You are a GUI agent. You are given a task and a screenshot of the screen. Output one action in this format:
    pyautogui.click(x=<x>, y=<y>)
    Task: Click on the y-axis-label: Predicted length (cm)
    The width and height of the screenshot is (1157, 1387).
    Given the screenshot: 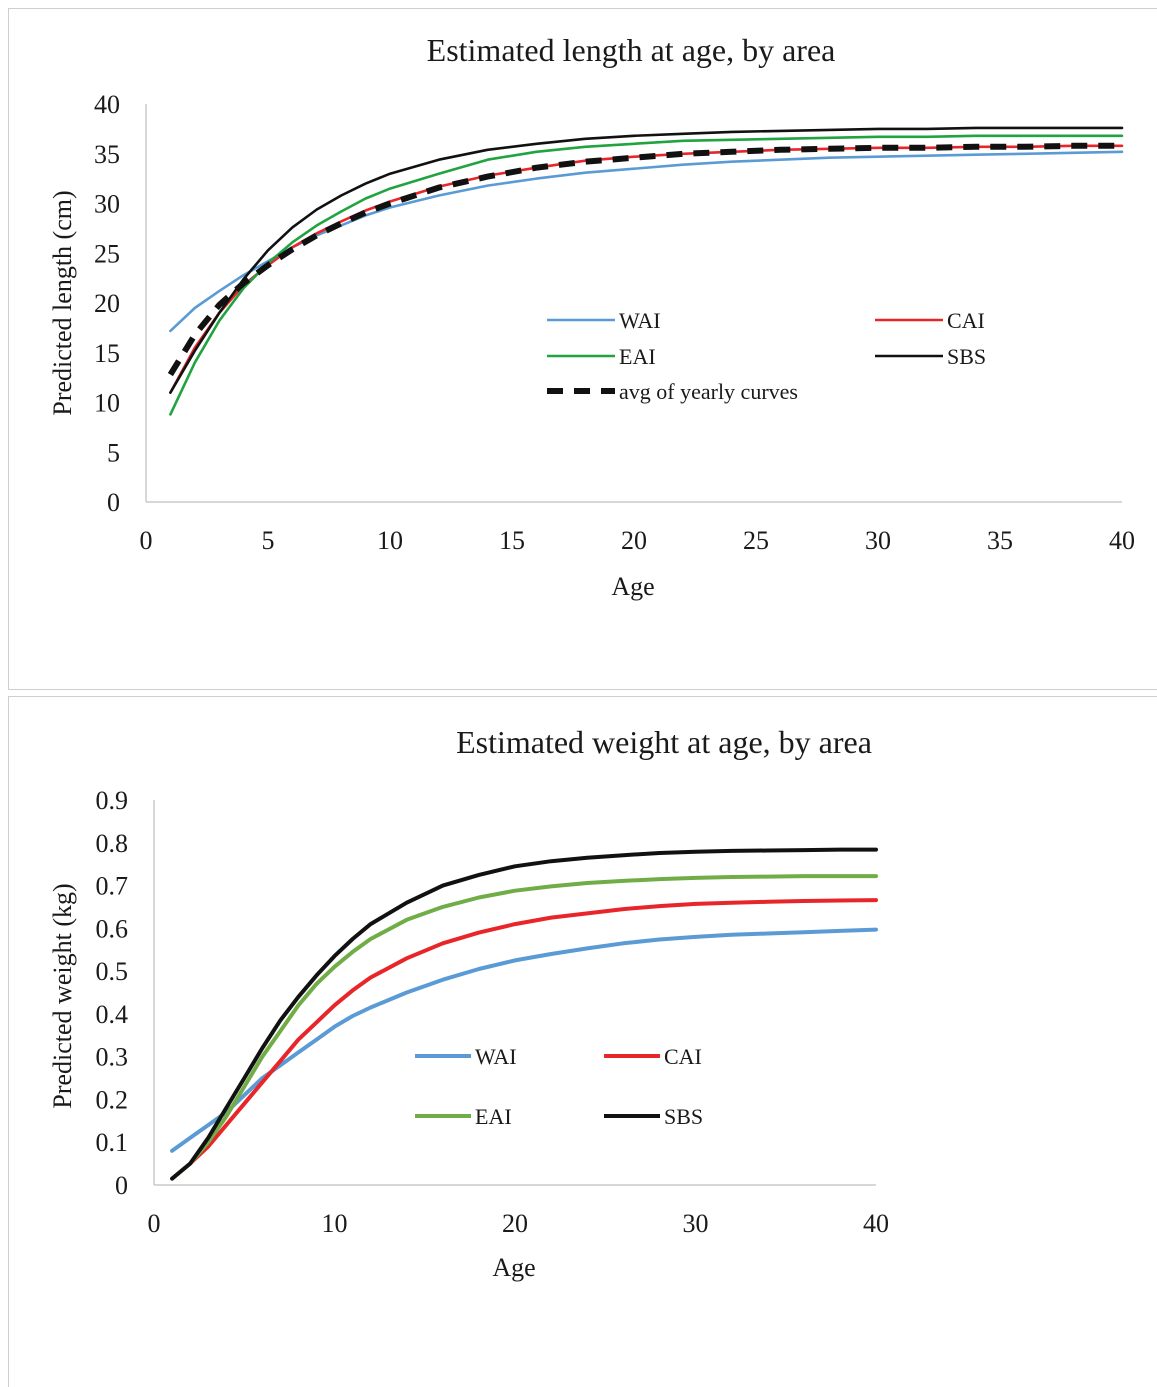 What is the action you would take?
    pyautogui.click(x=62, y=302)
    